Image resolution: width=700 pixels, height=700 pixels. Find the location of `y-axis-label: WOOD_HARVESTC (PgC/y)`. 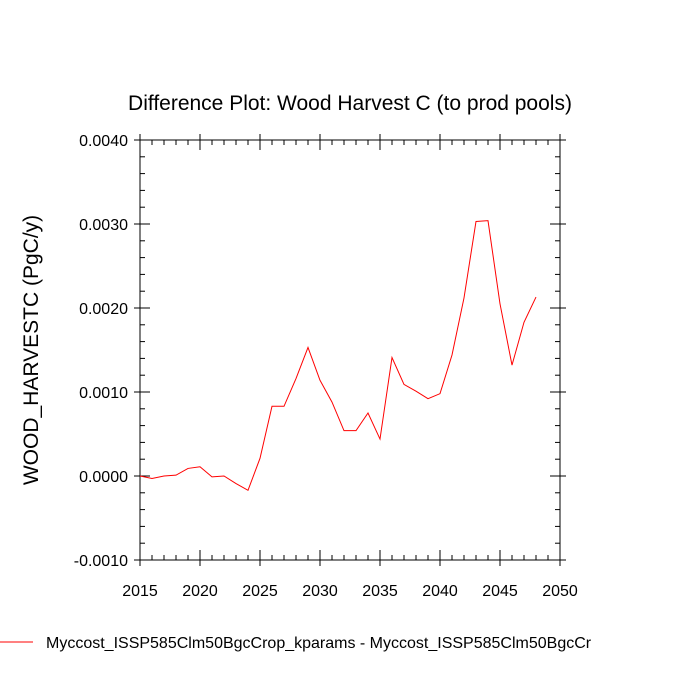

y-axis-label: WOOD_HARVESTC (PgC/y) is located at coordinates (31, 350).